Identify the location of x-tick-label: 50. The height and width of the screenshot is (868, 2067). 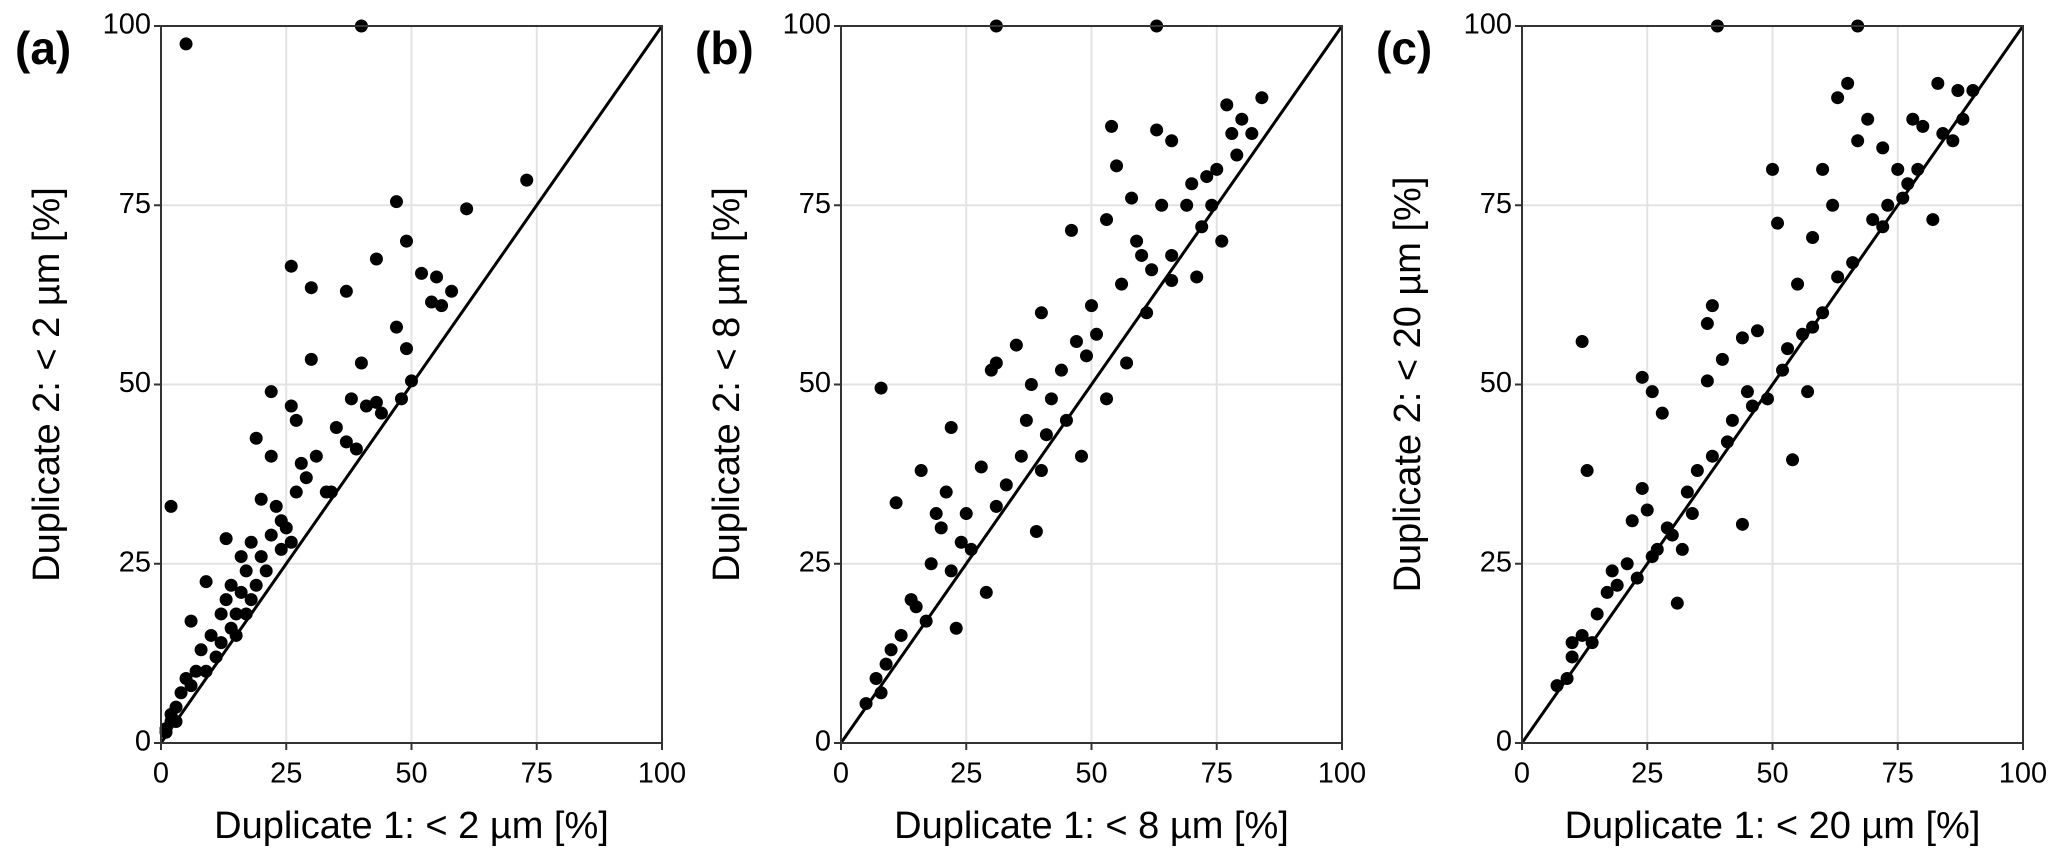
(411, 774).